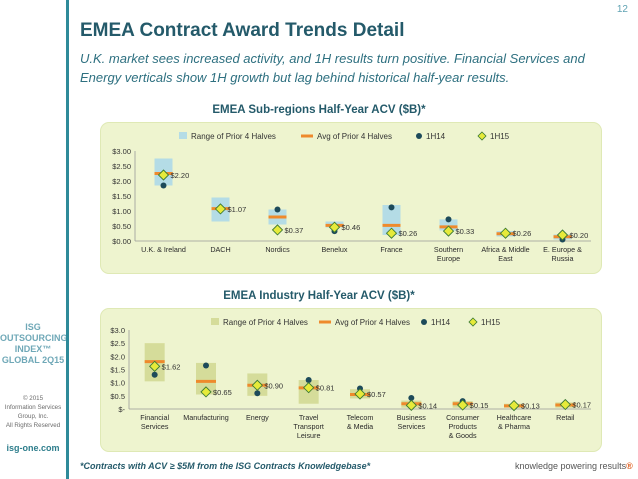 This screenshot has width=638, height=479. Describe the element at coordinates (294, 230) in the screenshot. I see `h15-data-label: $0.37` at that location.